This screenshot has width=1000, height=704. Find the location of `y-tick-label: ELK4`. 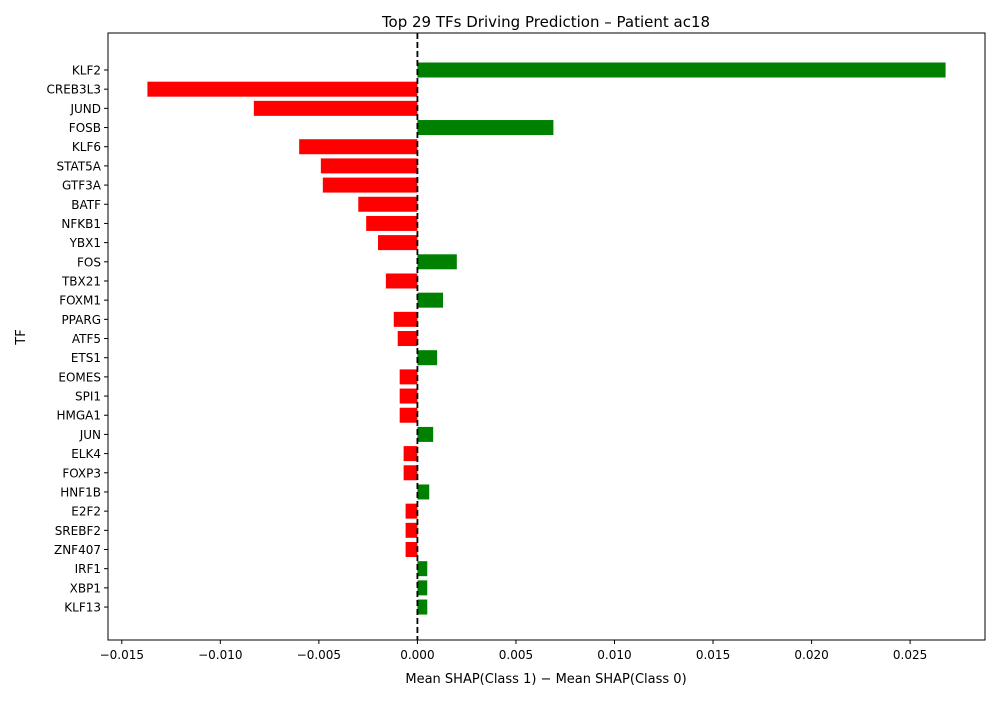

y-tick-label: ELK4 is located at coordinates (86, 454).